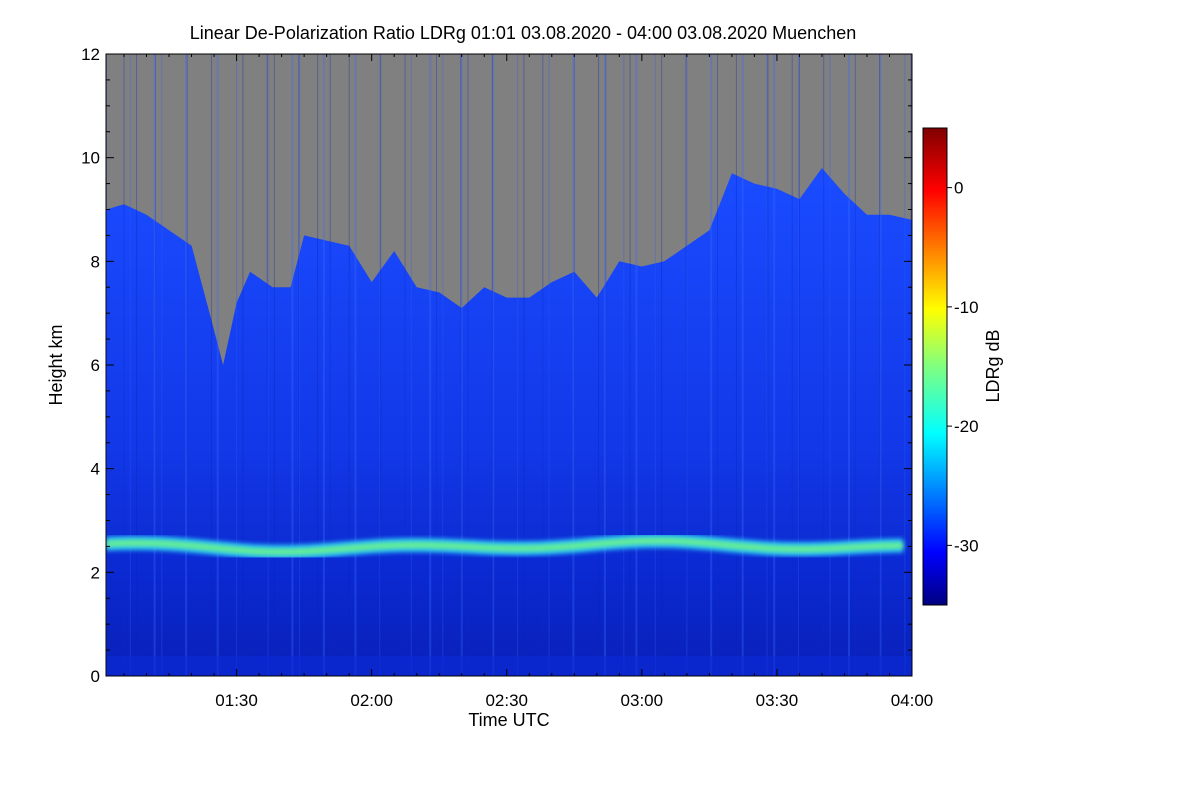 Image resolution: width=1200 pixels, height=800 pixels. Describe the element at coordinates (95, 261) in the screenshot. I see `y-tick-label: 8` at that location.